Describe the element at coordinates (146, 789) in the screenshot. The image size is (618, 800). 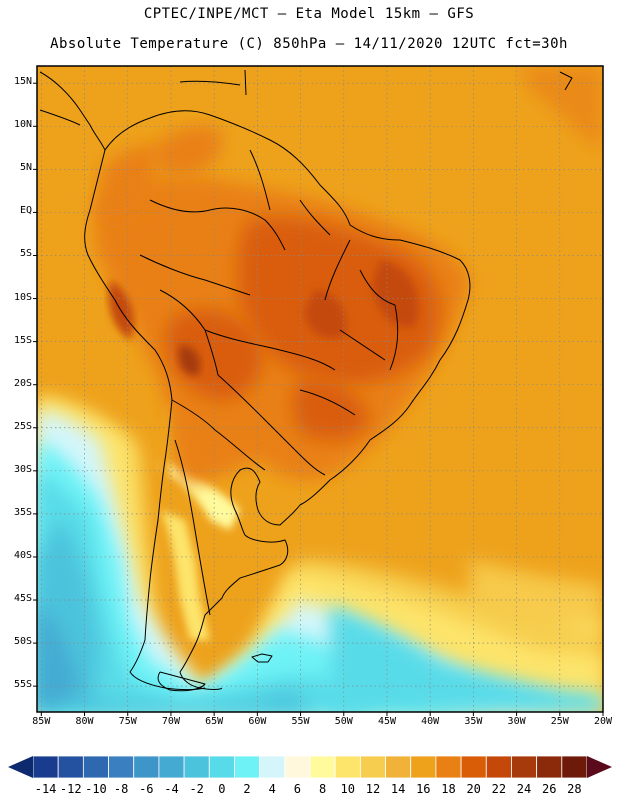
I see `colorbar-tick-label: -6` at that location.